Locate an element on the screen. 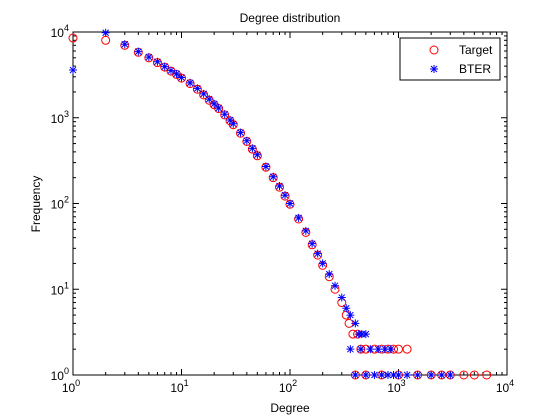 Image resolution: width=560 pixels, height=420 pixels. x-tick-label: 10⁴ is located at coordinates (505, 386).